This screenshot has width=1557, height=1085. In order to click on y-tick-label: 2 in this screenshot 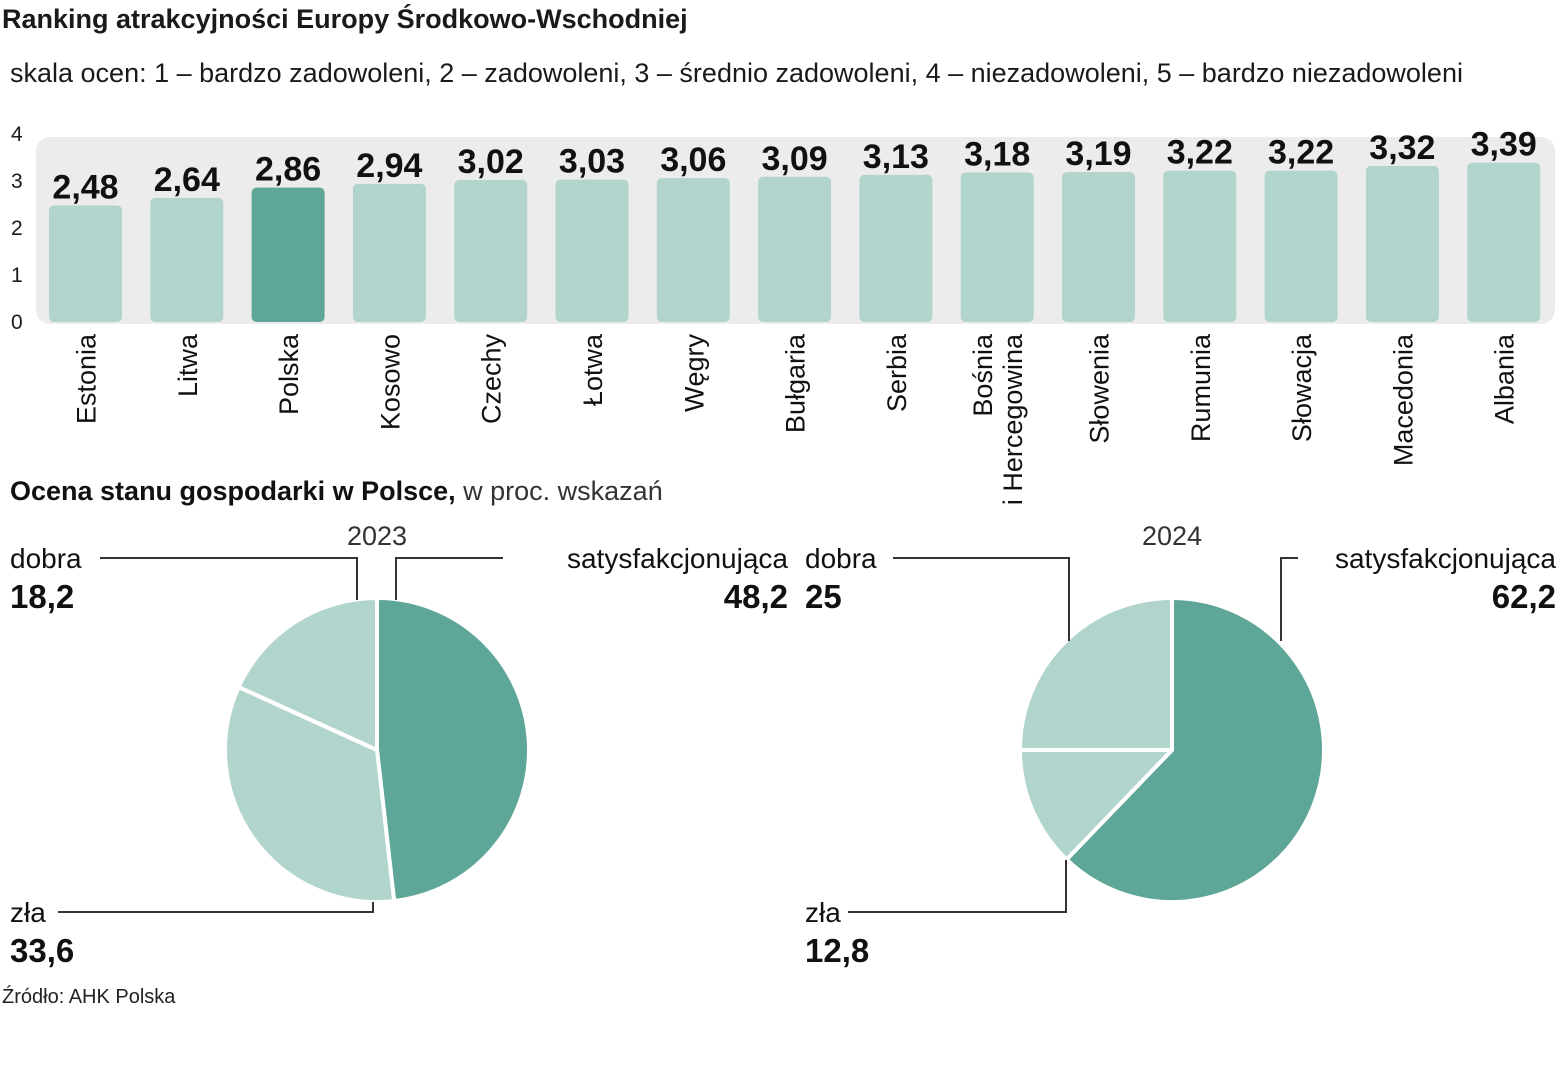, I will do `click(17, 228)`.